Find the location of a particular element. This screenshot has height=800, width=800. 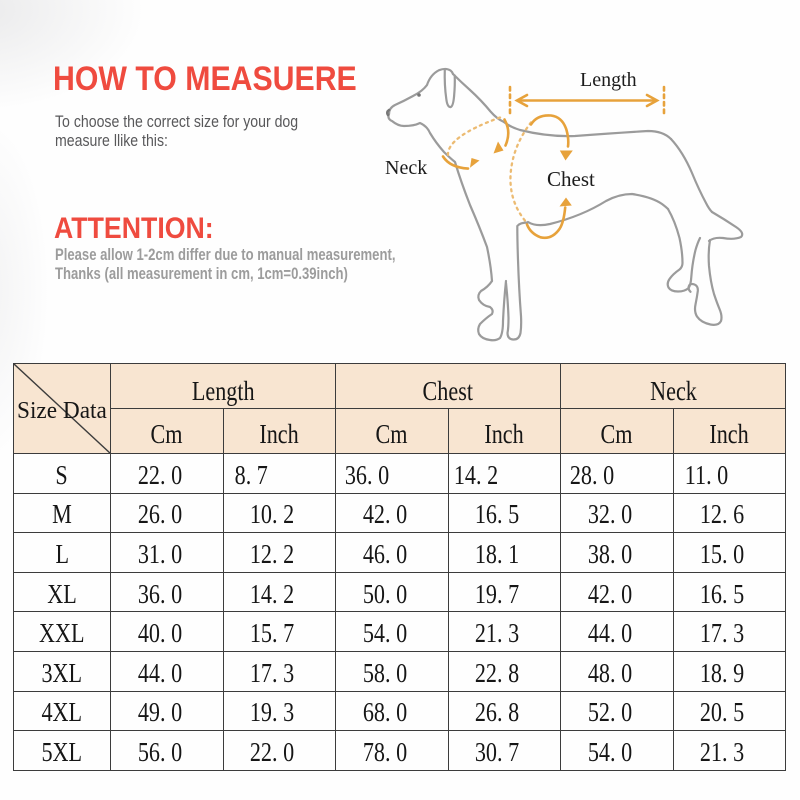

svg-text: Neck is located at coordinates (406, 168).